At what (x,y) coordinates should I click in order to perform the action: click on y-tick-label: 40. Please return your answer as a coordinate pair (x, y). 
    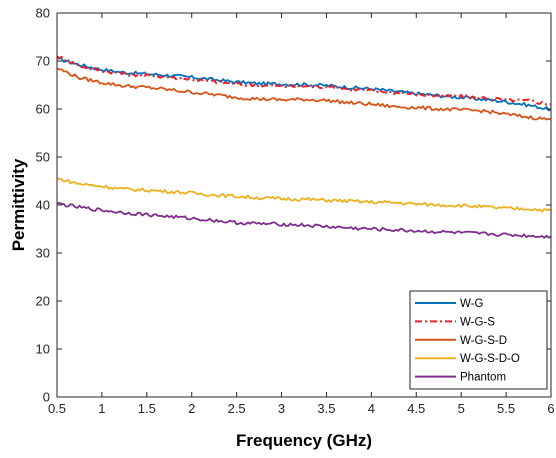
    Looking at the image, I should click on (43, 205).